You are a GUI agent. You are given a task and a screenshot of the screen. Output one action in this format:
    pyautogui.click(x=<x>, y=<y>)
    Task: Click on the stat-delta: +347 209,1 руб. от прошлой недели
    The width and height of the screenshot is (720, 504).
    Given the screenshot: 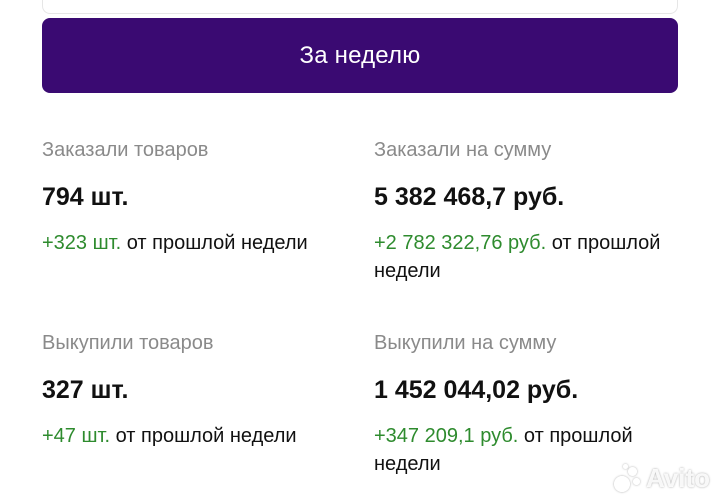 What is the action you would take?
    pyautogui.click(x=524, y=450)
    